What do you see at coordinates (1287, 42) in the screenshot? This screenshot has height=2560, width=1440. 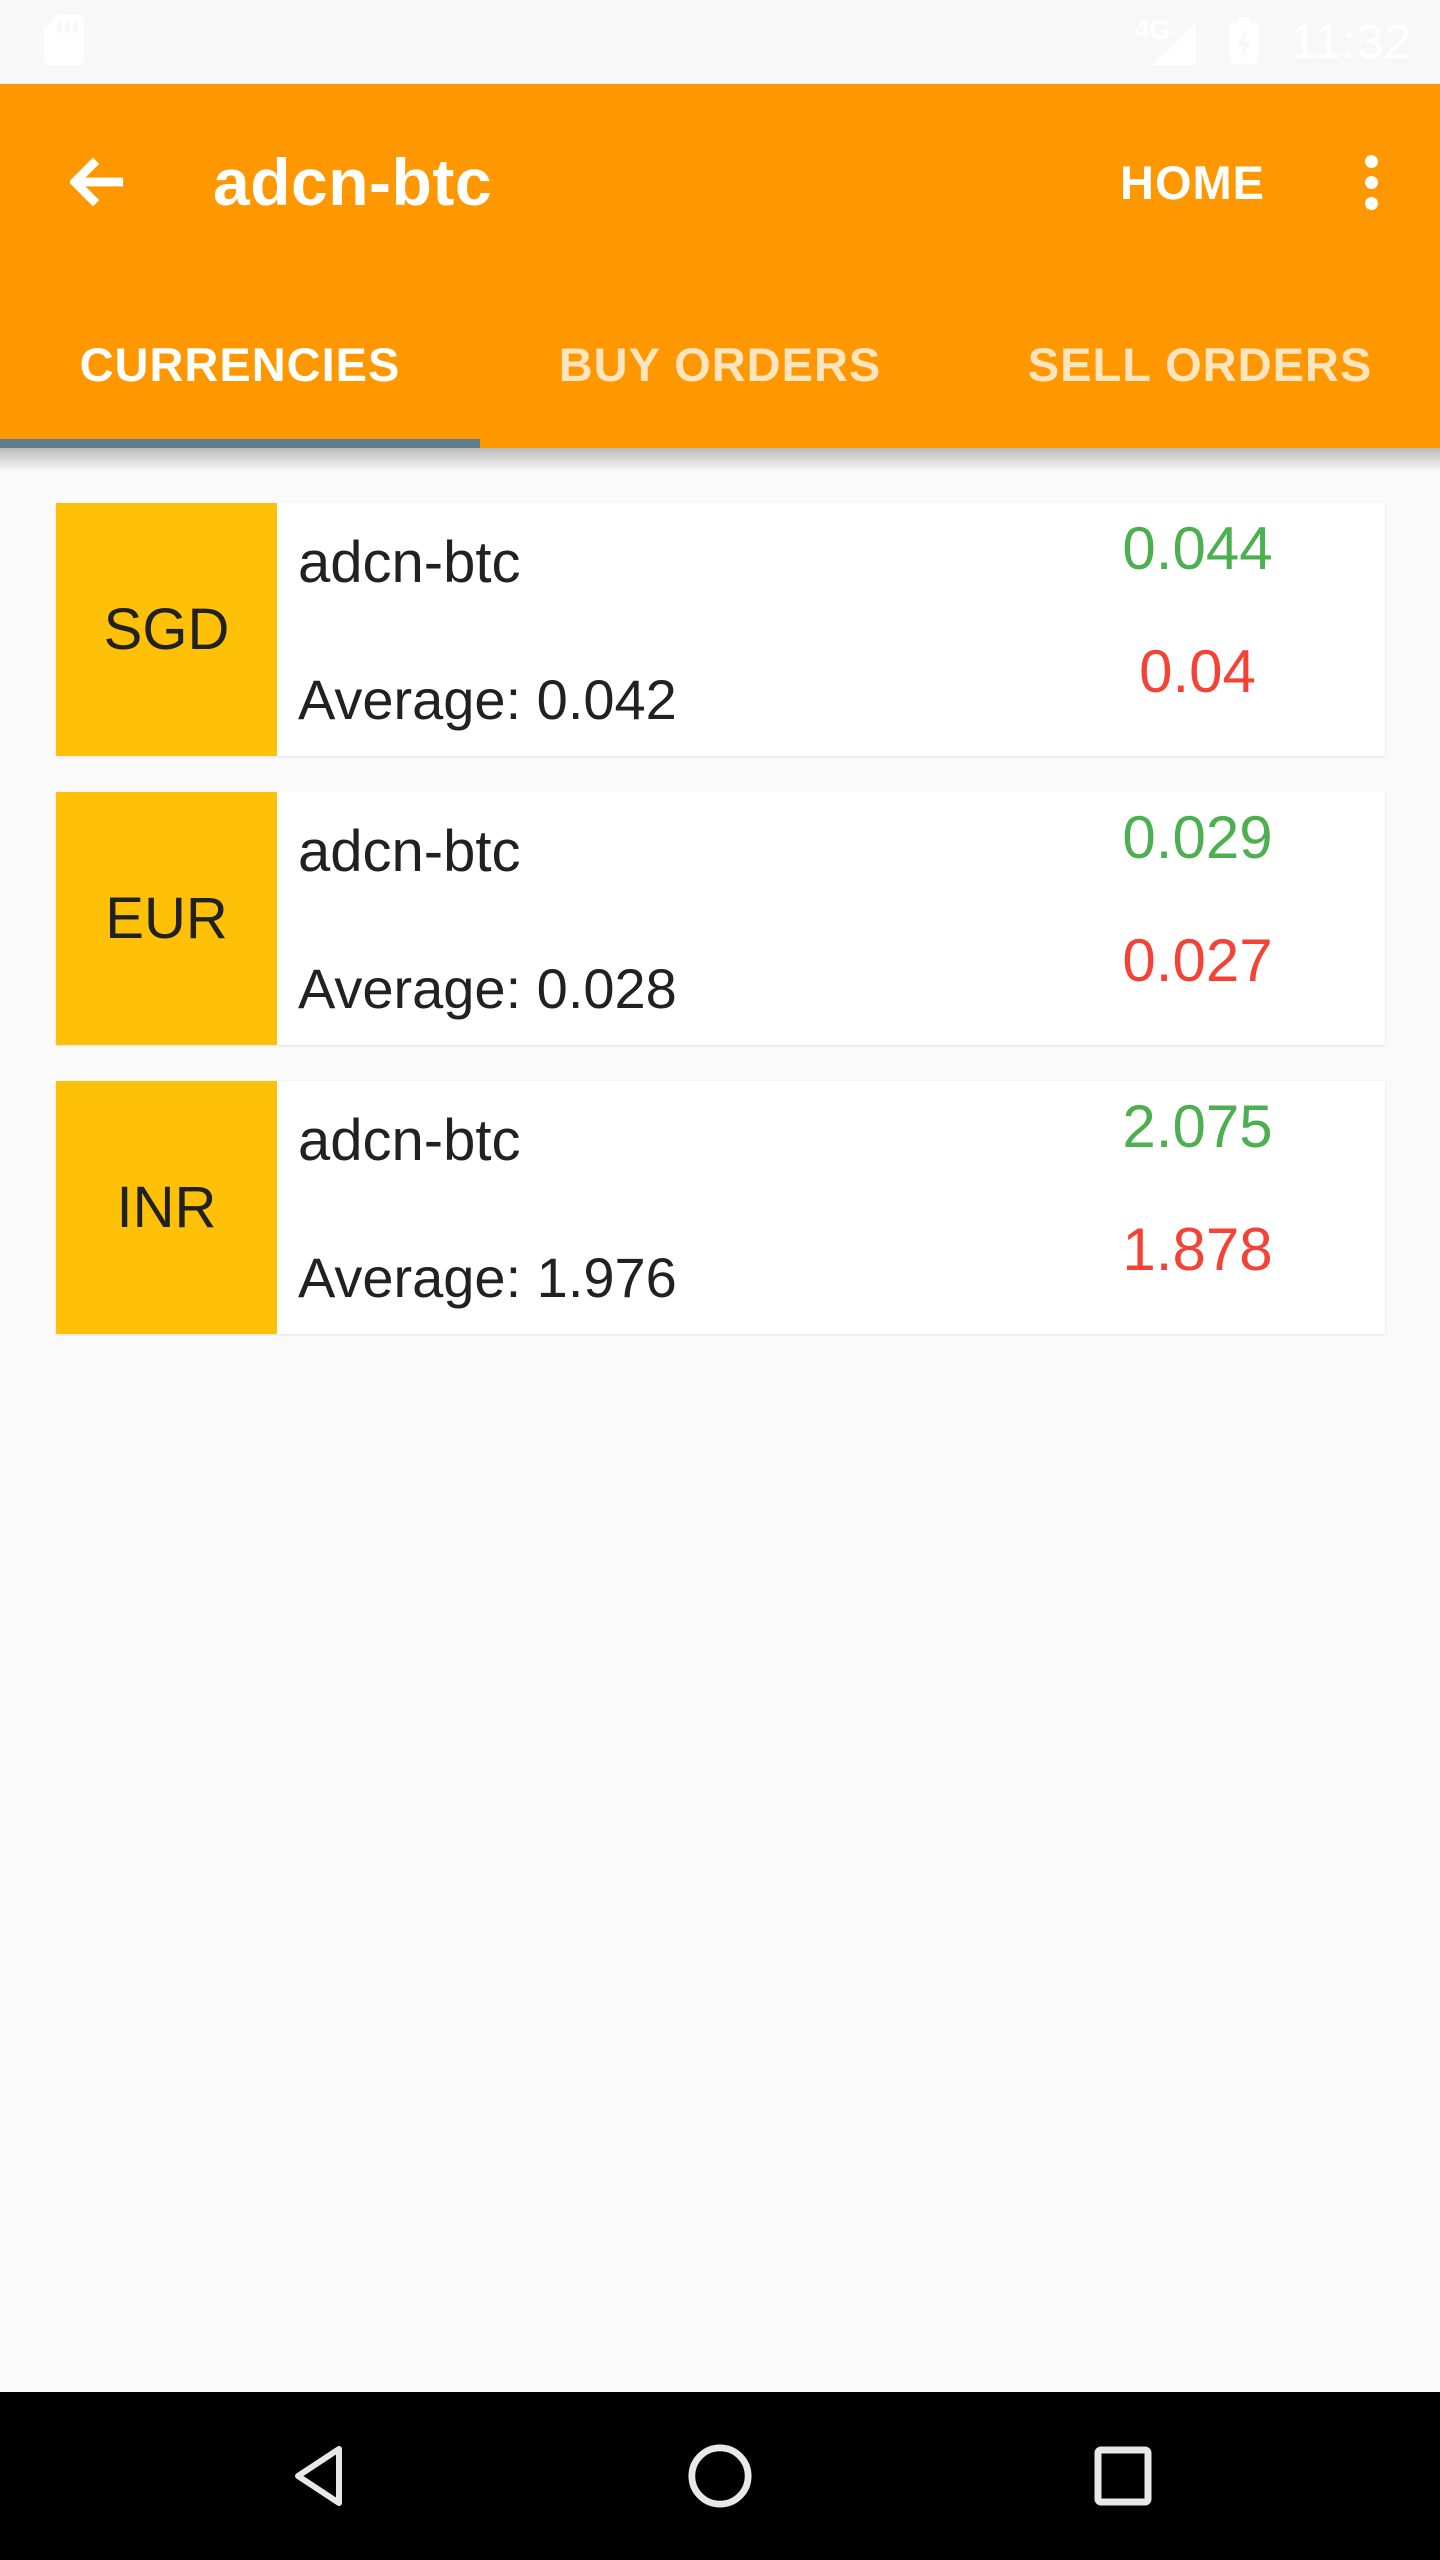 I see `status-bar-right: 4G 11:32` at bounding box center [1287, 42].